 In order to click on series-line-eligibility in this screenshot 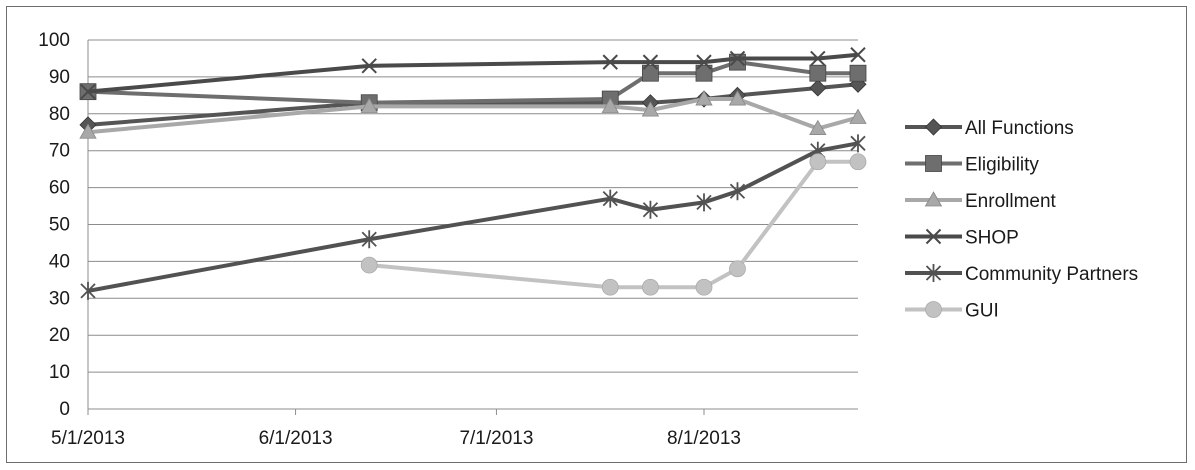, I will do `click(472, 82)`.